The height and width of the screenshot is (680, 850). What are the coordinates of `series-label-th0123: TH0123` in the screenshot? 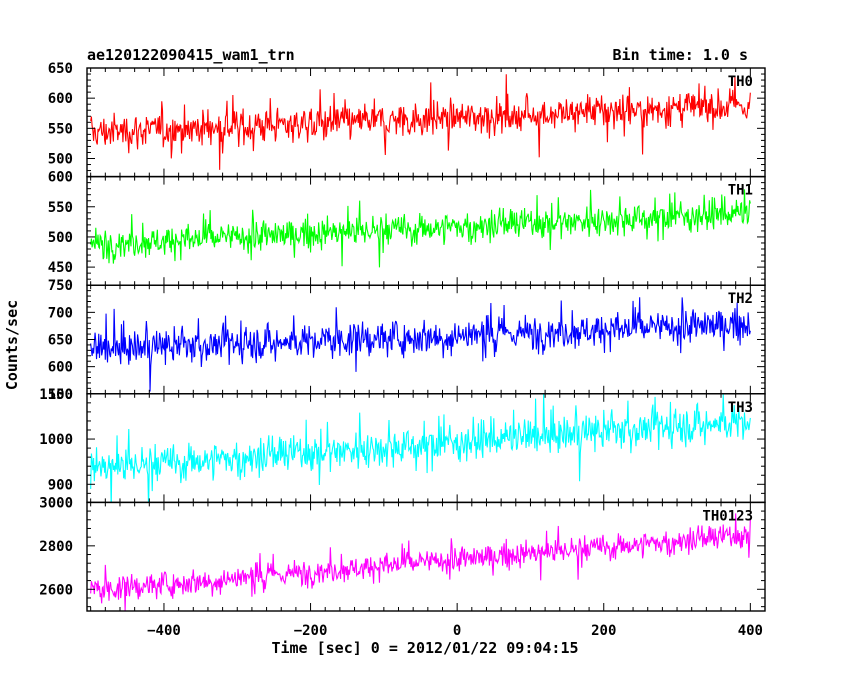 It's located at (727, 516).